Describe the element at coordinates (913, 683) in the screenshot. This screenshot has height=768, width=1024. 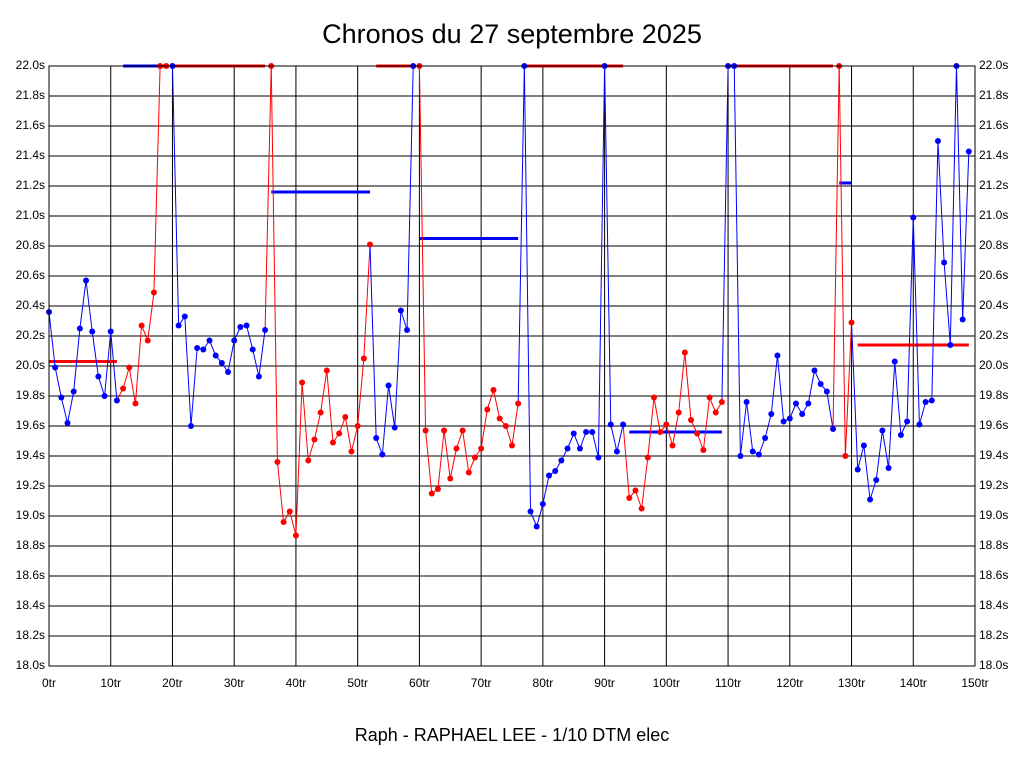
I see `x-tick-label: 140tr` at that location.